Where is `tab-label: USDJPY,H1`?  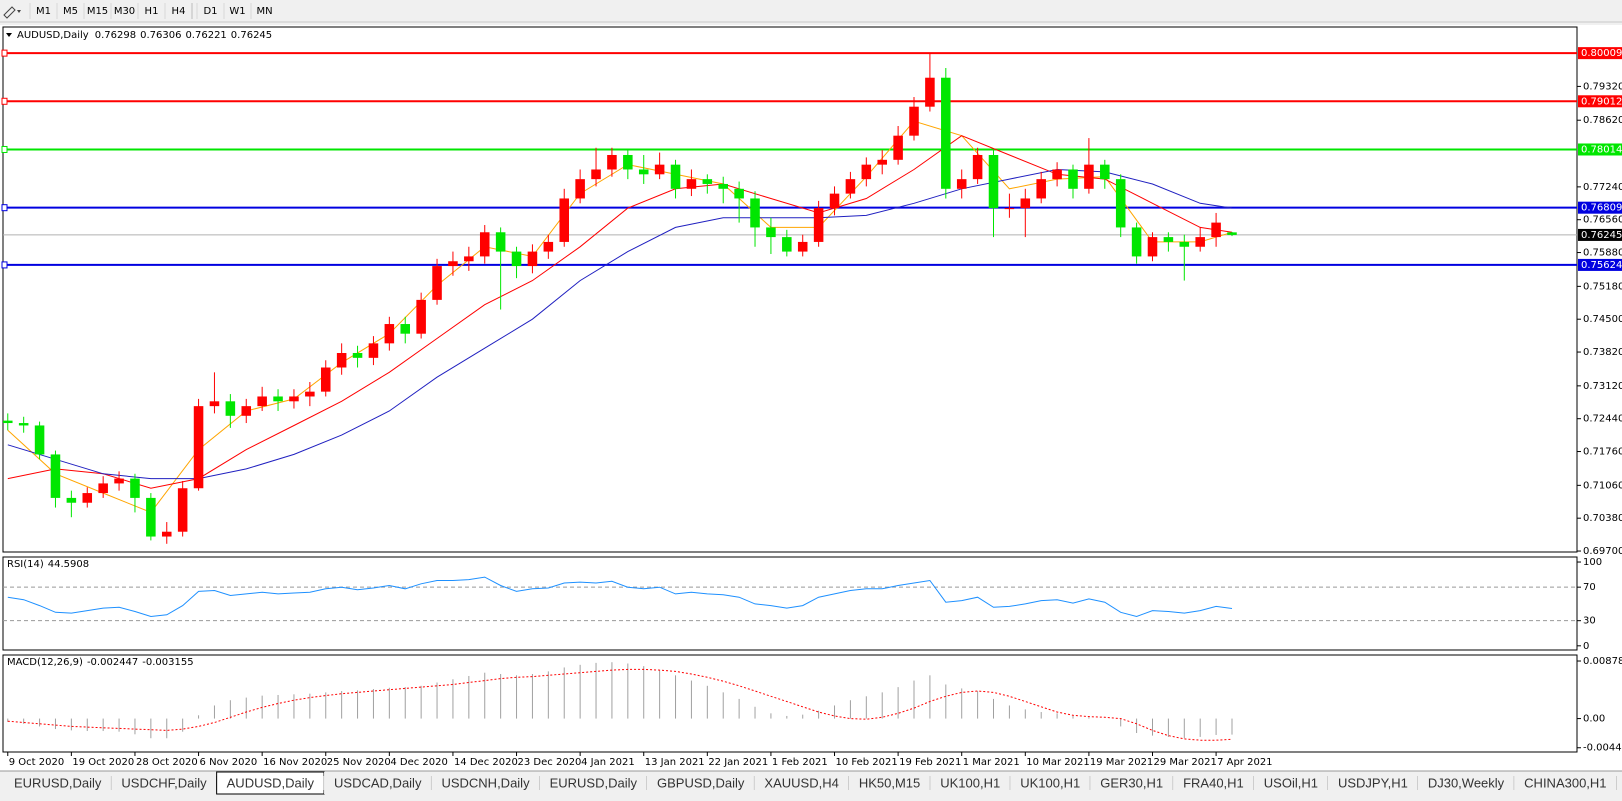
tab-label: USDJPY,H1 is located at coordinates (1373, 782).